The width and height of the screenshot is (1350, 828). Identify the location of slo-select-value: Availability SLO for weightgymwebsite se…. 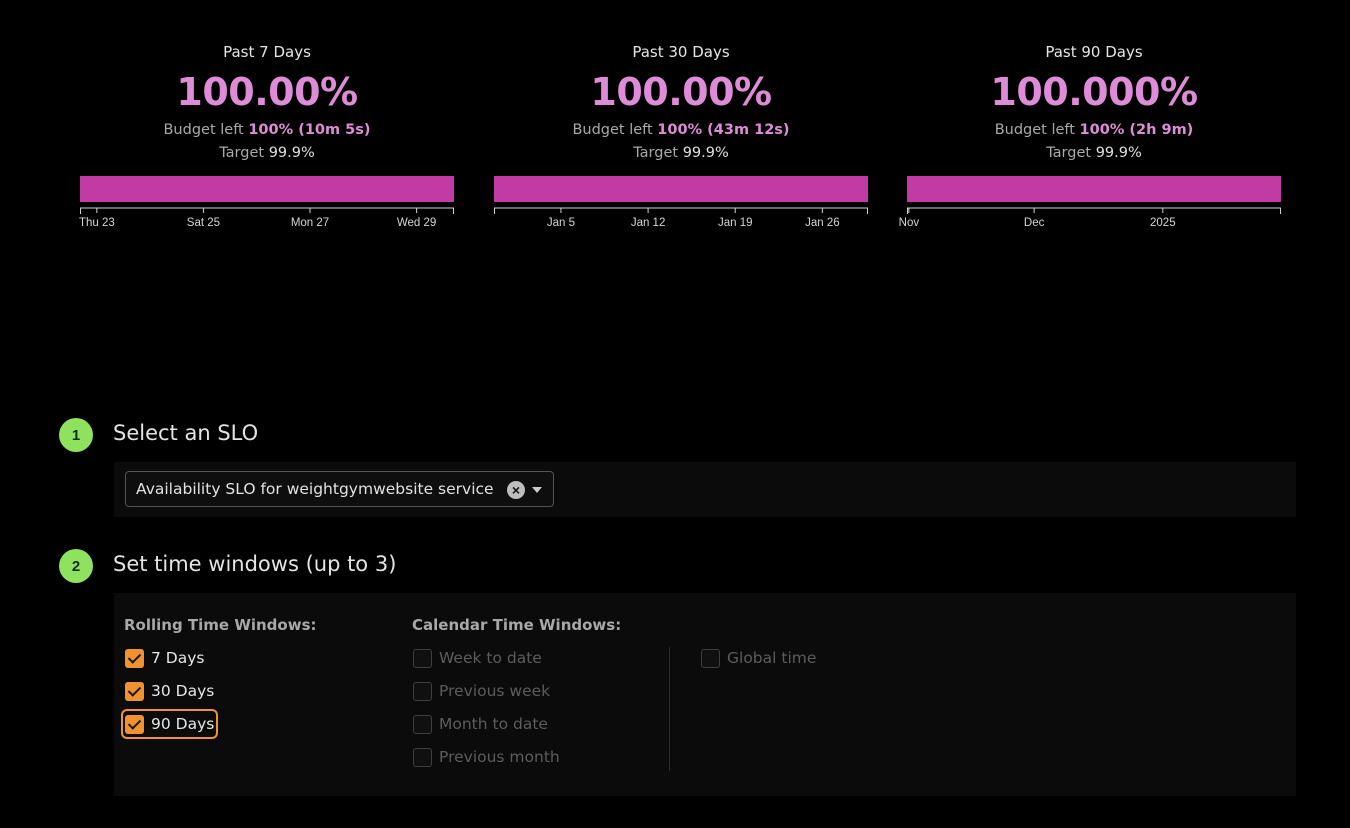
(315, 489).